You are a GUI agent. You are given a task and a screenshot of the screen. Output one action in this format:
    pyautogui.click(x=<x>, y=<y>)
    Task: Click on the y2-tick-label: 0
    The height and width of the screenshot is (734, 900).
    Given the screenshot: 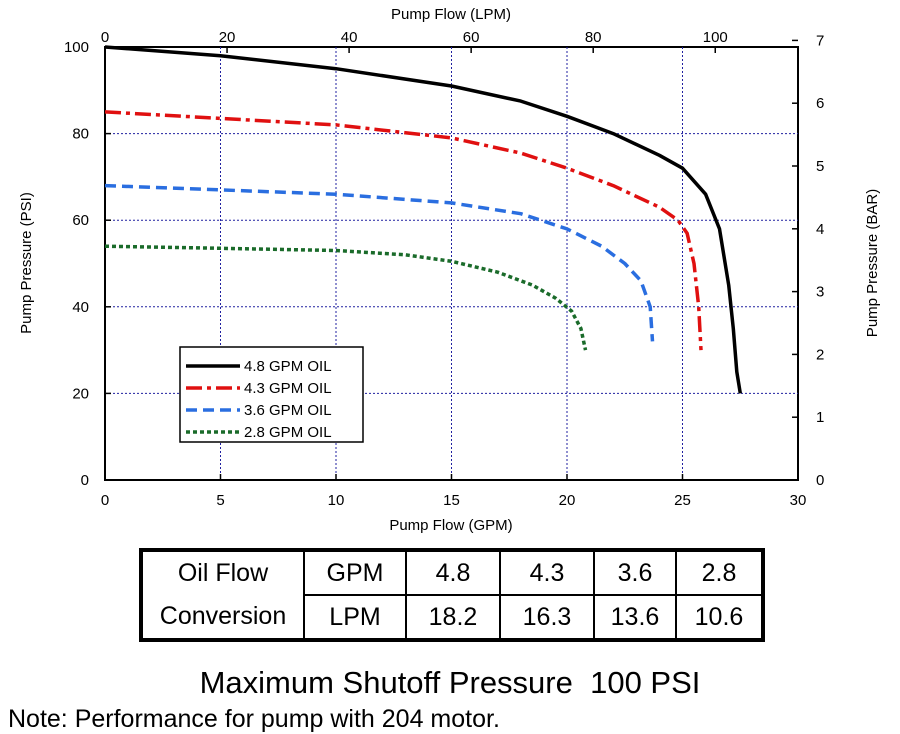 What is the action you would take?
    pyautogui.click(x=820, y=480)
    